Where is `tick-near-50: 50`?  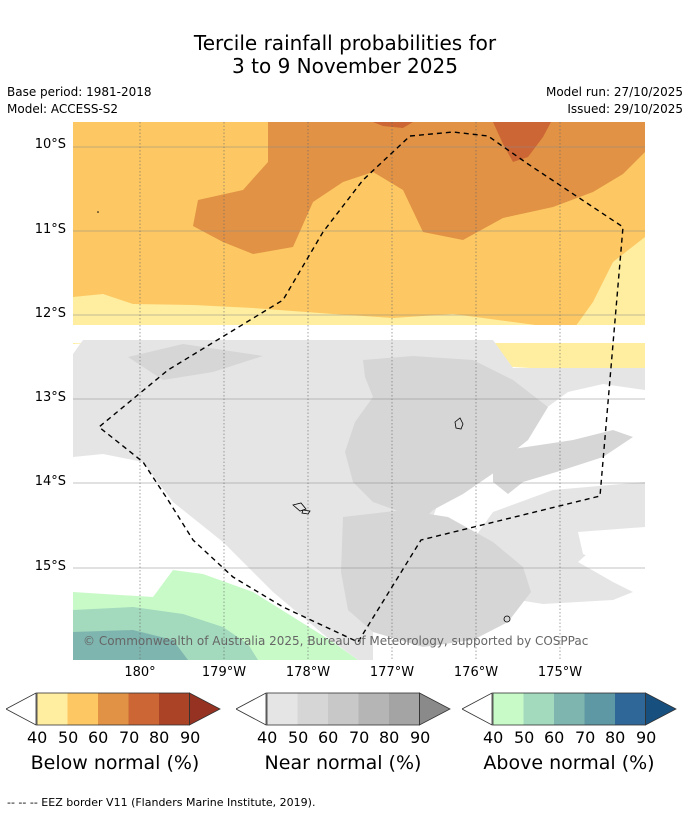 tick-near-50: 50 is located at coordinates (298, 737).